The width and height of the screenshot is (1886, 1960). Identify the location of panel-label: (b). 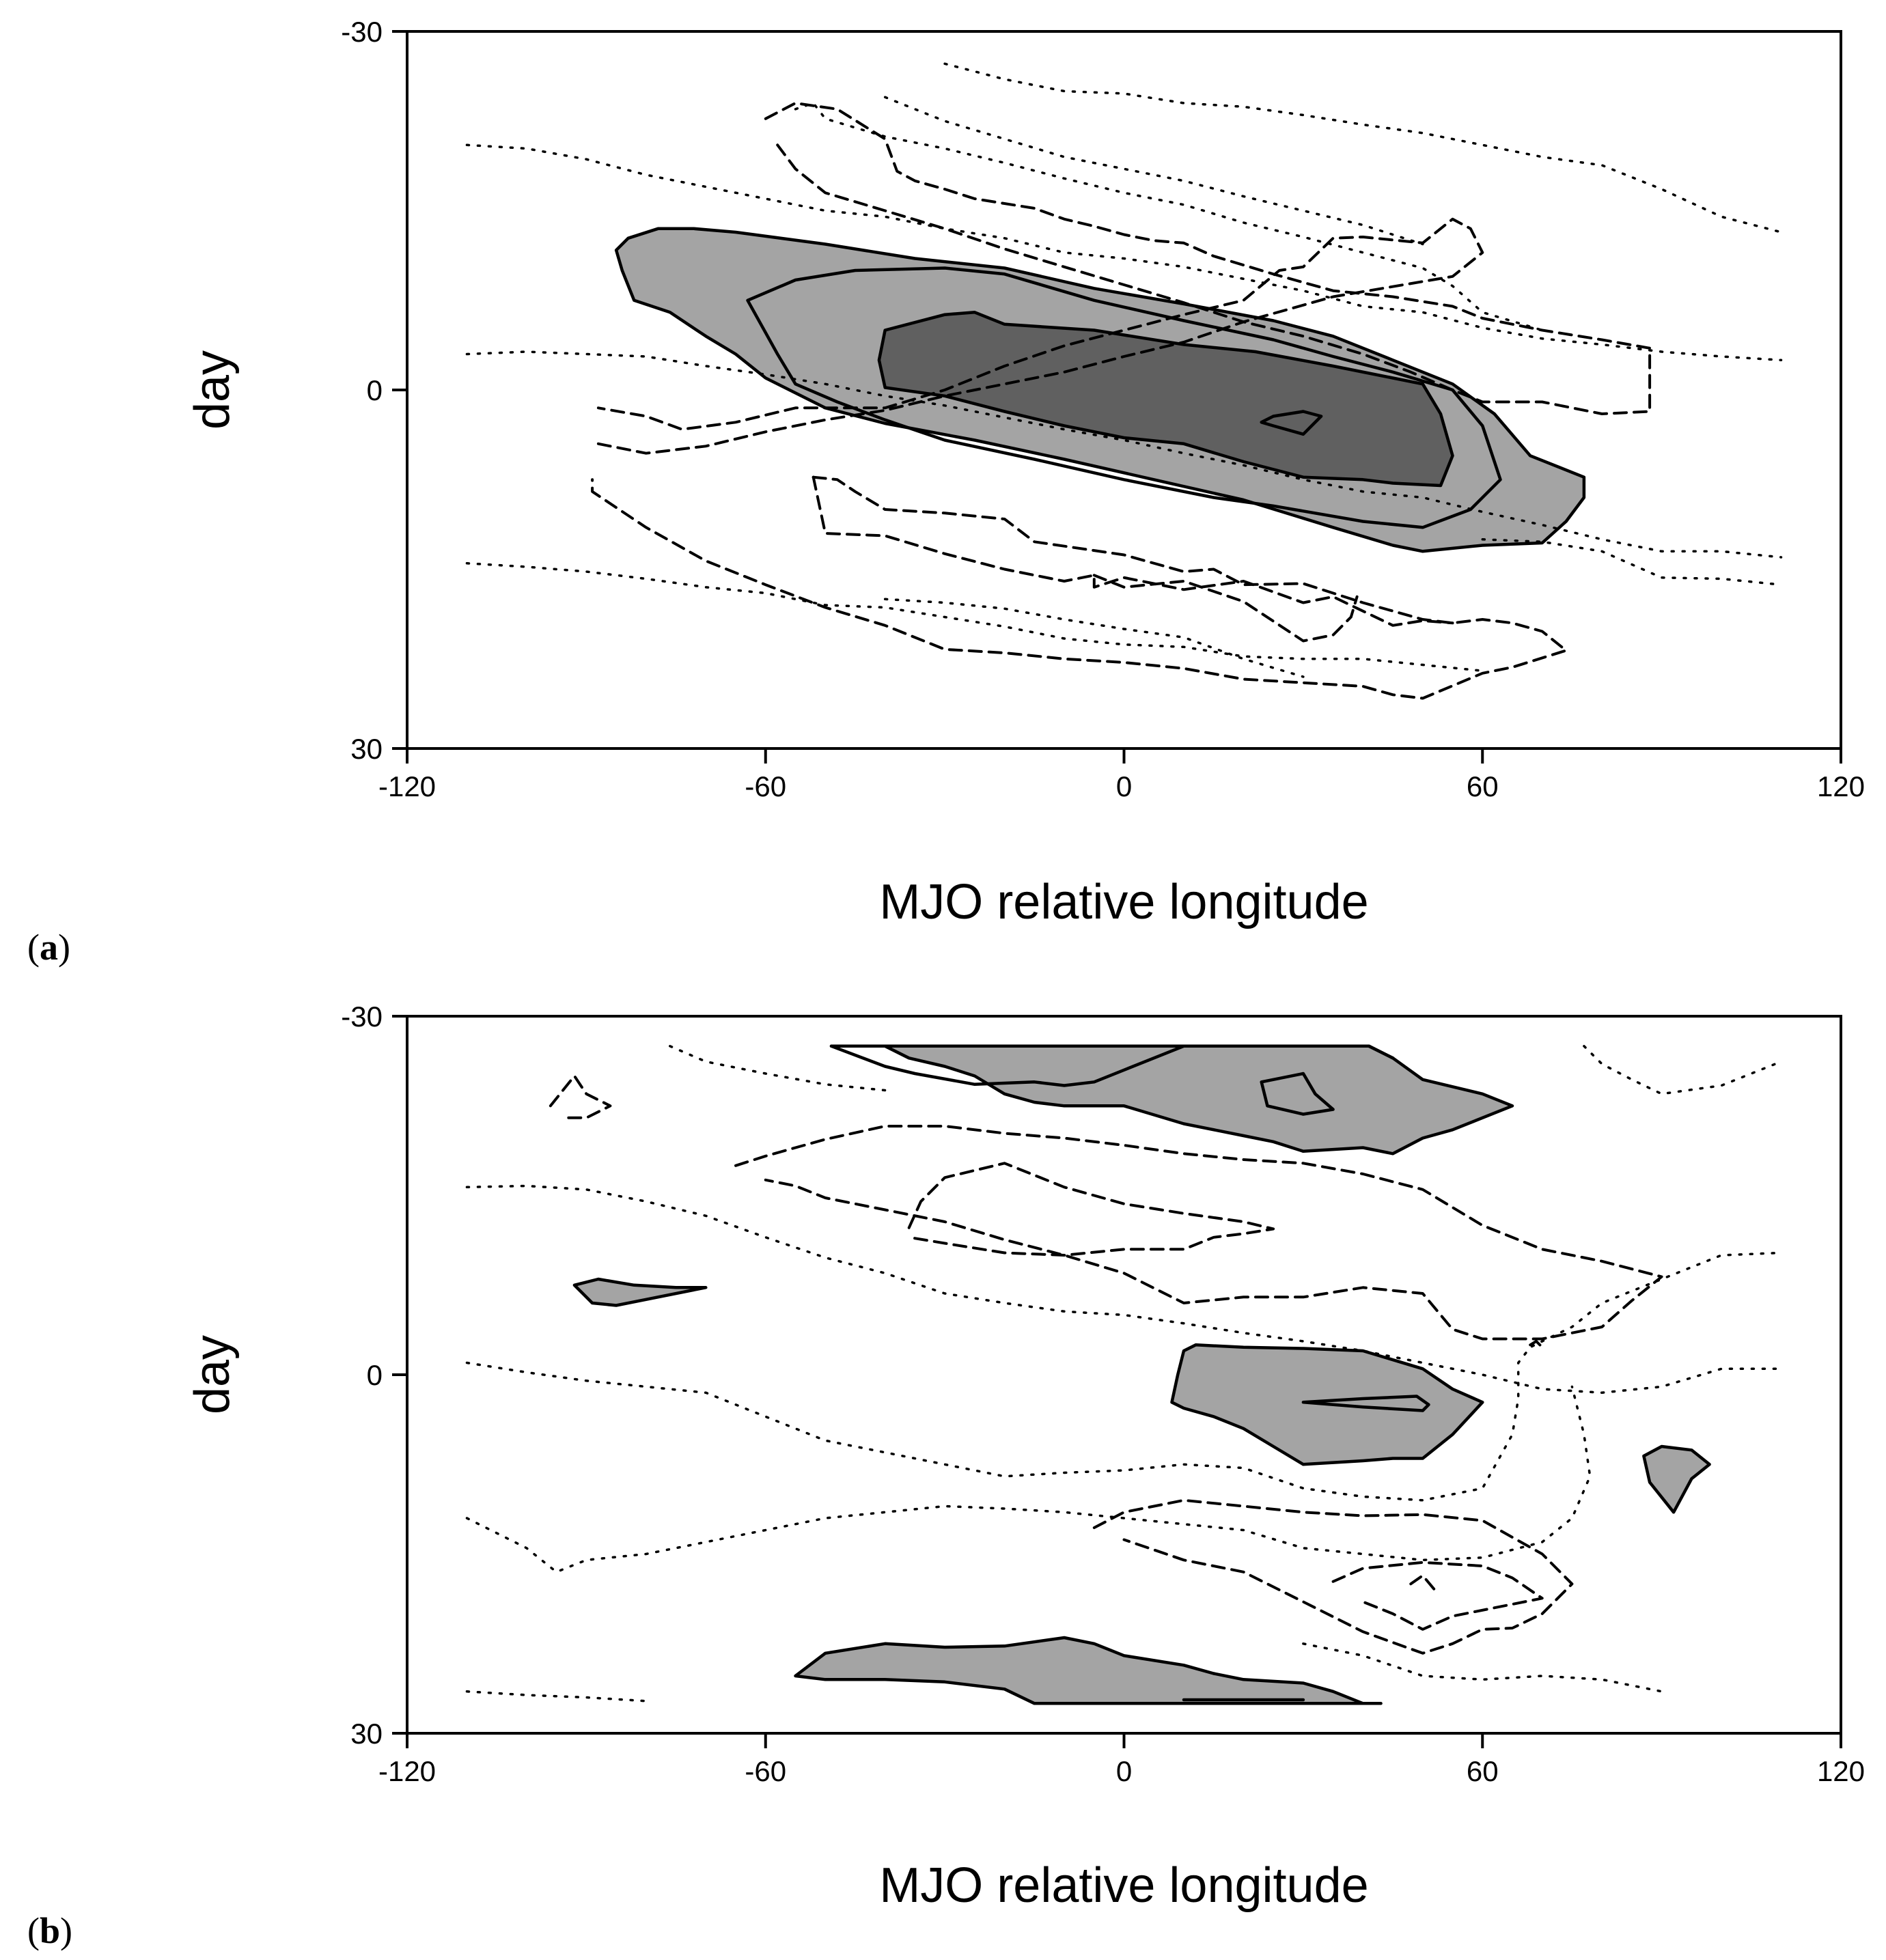
(49, 1930).